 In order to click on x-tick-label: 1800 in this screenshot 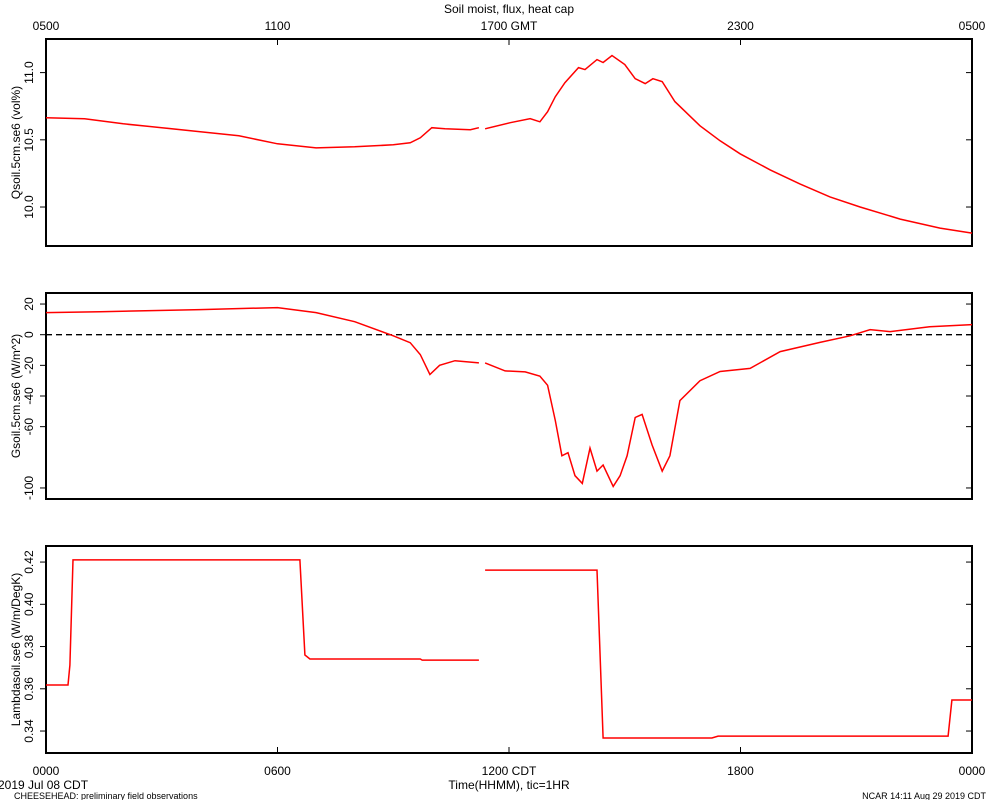, I will do `click(740, 771)`.